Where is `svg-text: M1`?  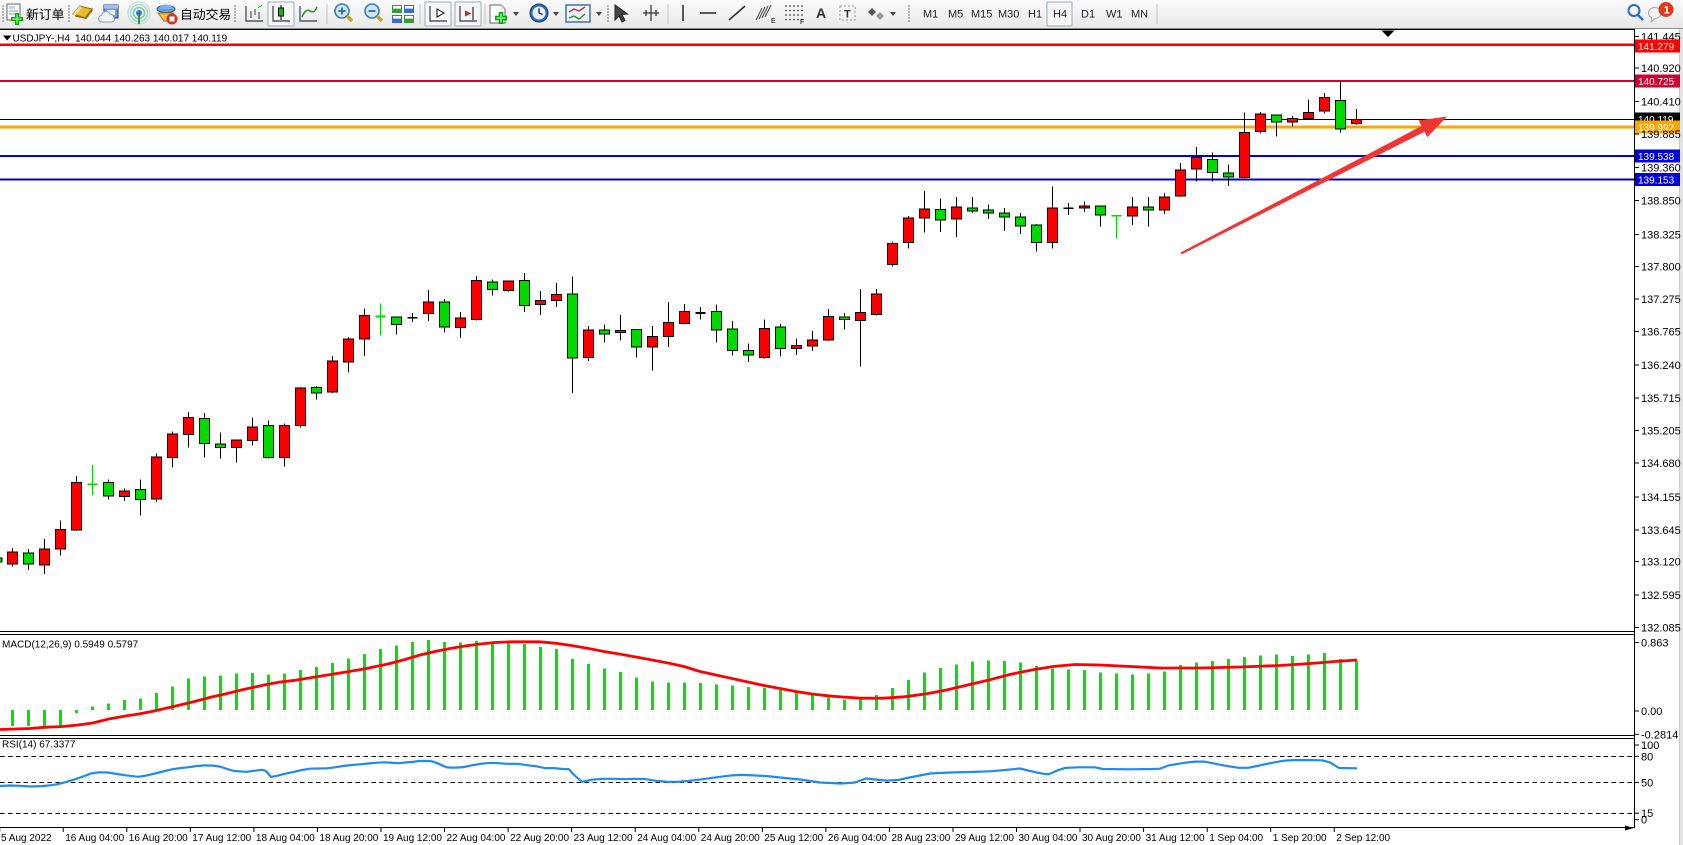 svg-text: M1 is located at coordinates (930, 15).